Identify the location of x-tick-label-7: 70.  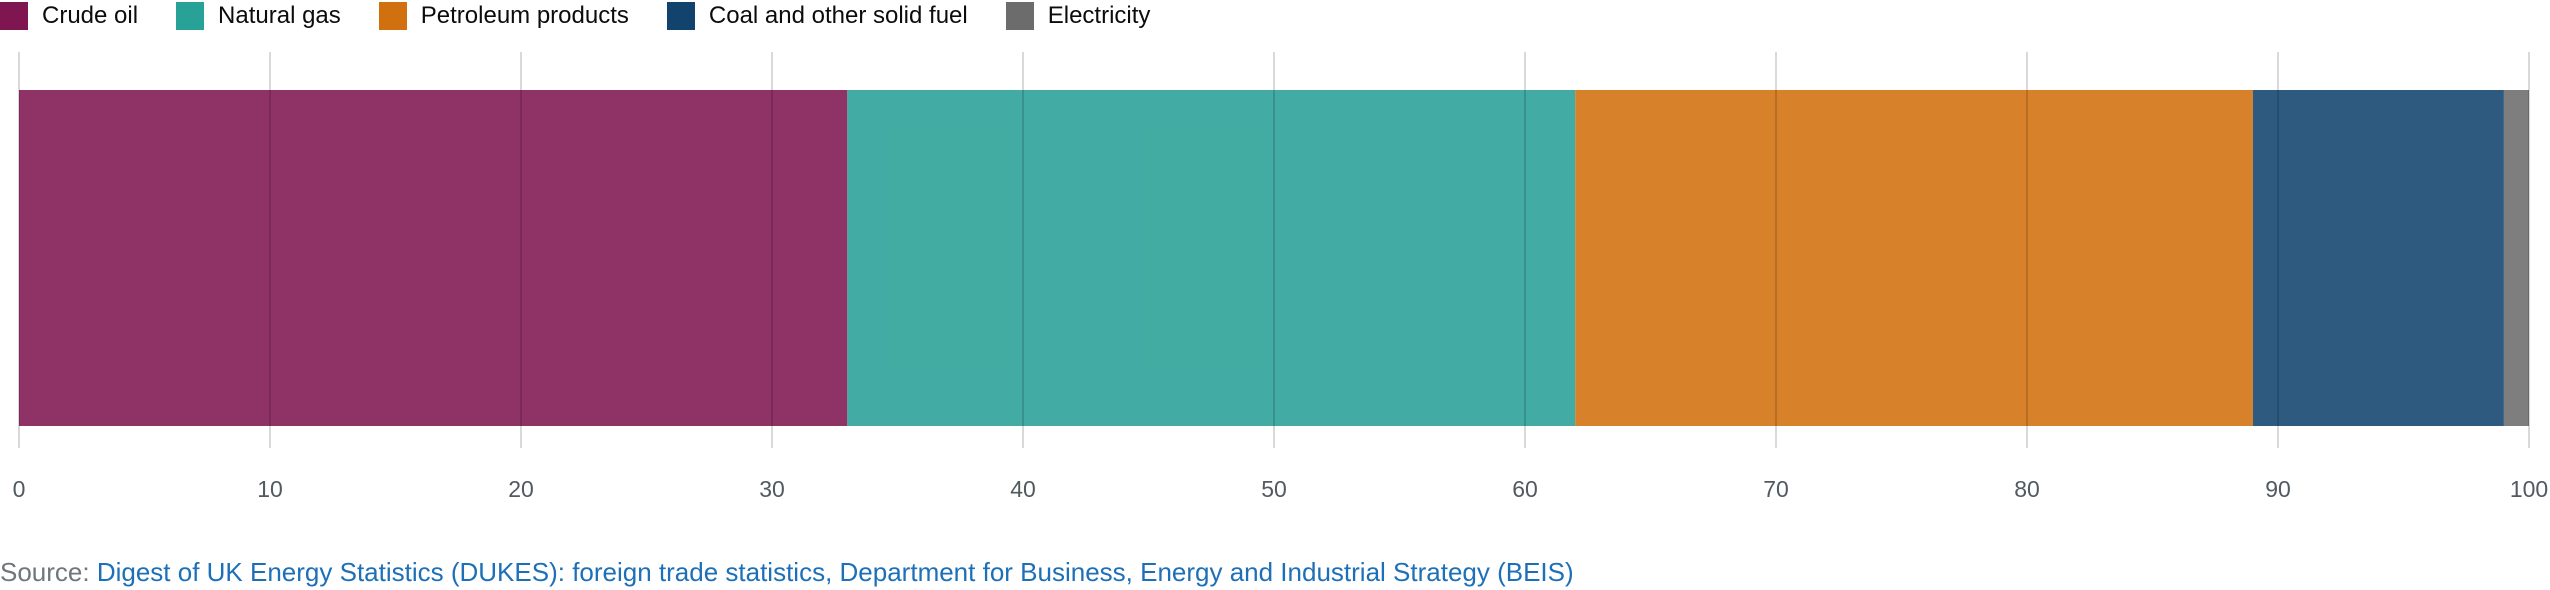
(1776, 489).